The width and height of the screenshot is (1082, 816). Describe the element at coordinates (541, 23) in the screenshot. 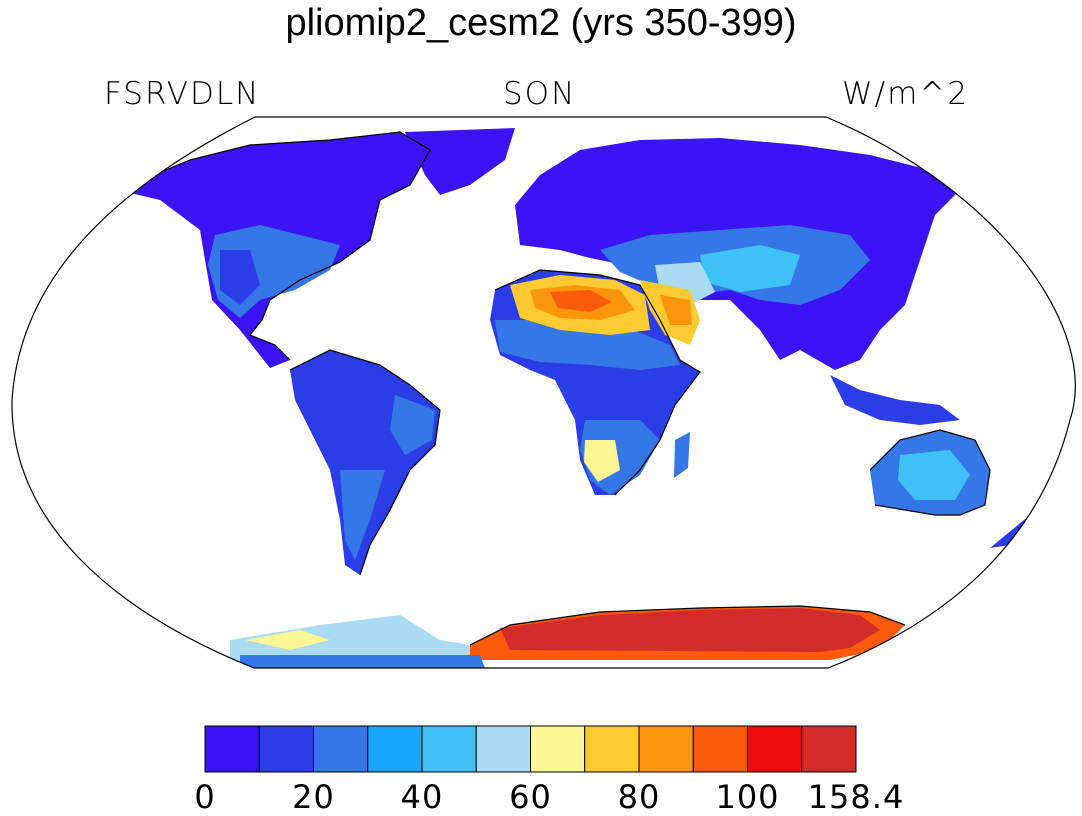

I see `plot-title: pliomip2_cesm2 (yrs 350-399)` at that location.